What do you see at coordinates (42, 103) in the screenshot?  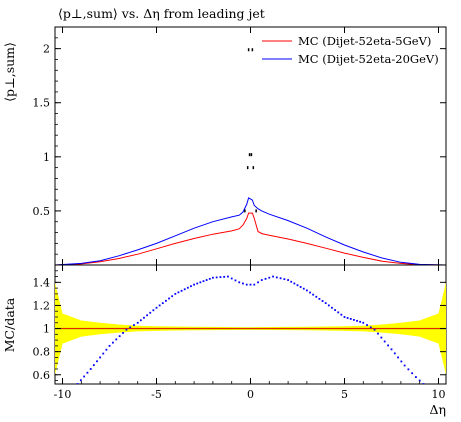 I see `y-tick-label: 1.5` at bounding box center [42, 103].